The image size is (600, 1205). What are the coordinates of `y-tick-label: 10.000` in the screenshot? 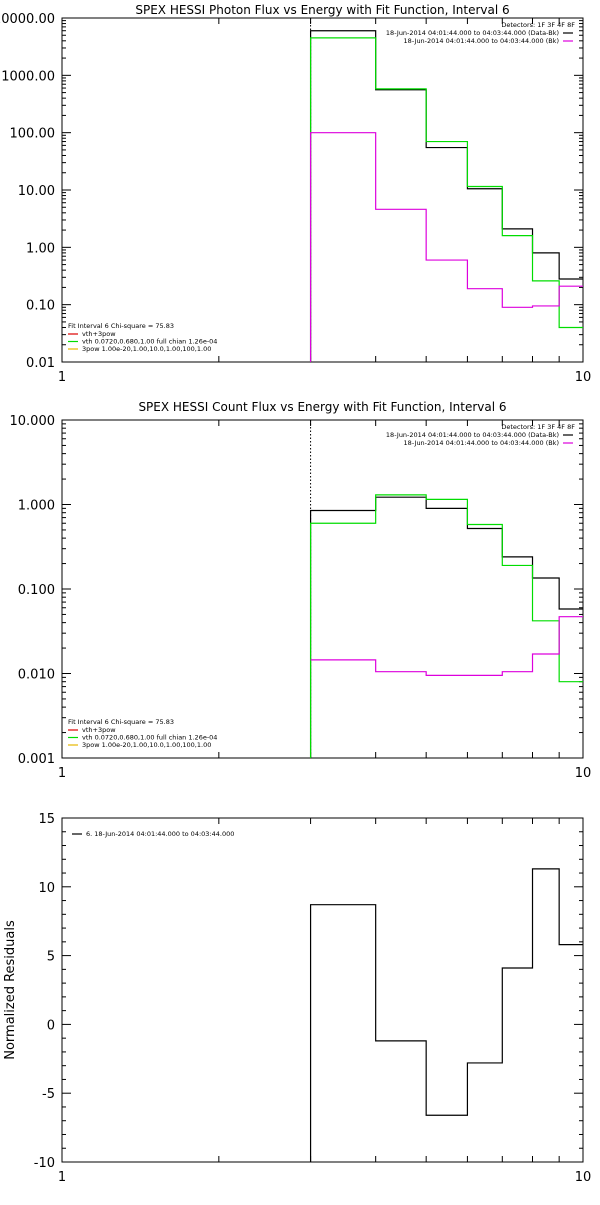 It's located at (33, 421).